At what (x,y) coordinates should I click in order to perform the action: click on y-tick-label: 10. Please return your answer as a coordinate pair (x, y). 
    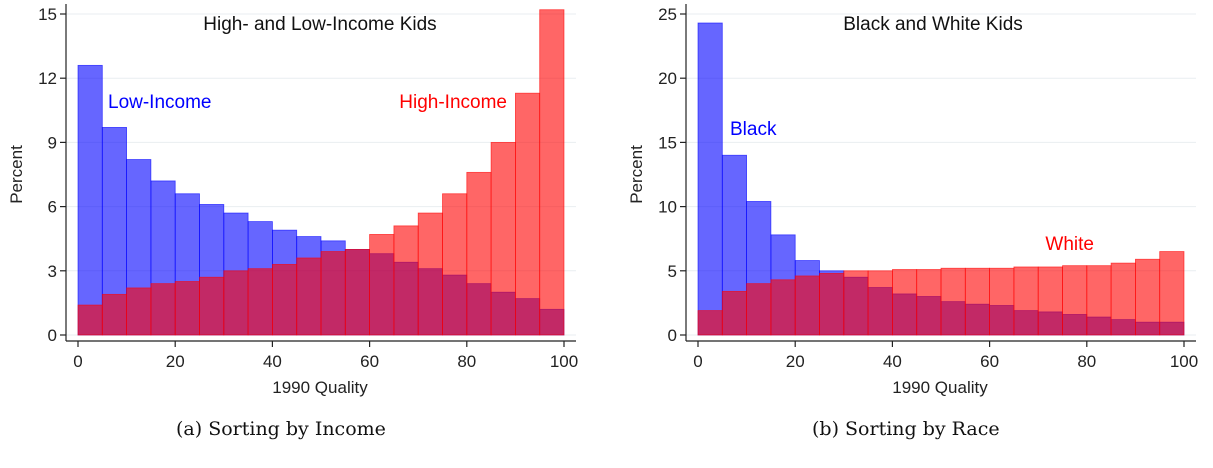
    Looking at the image, I should click on (667, 207).